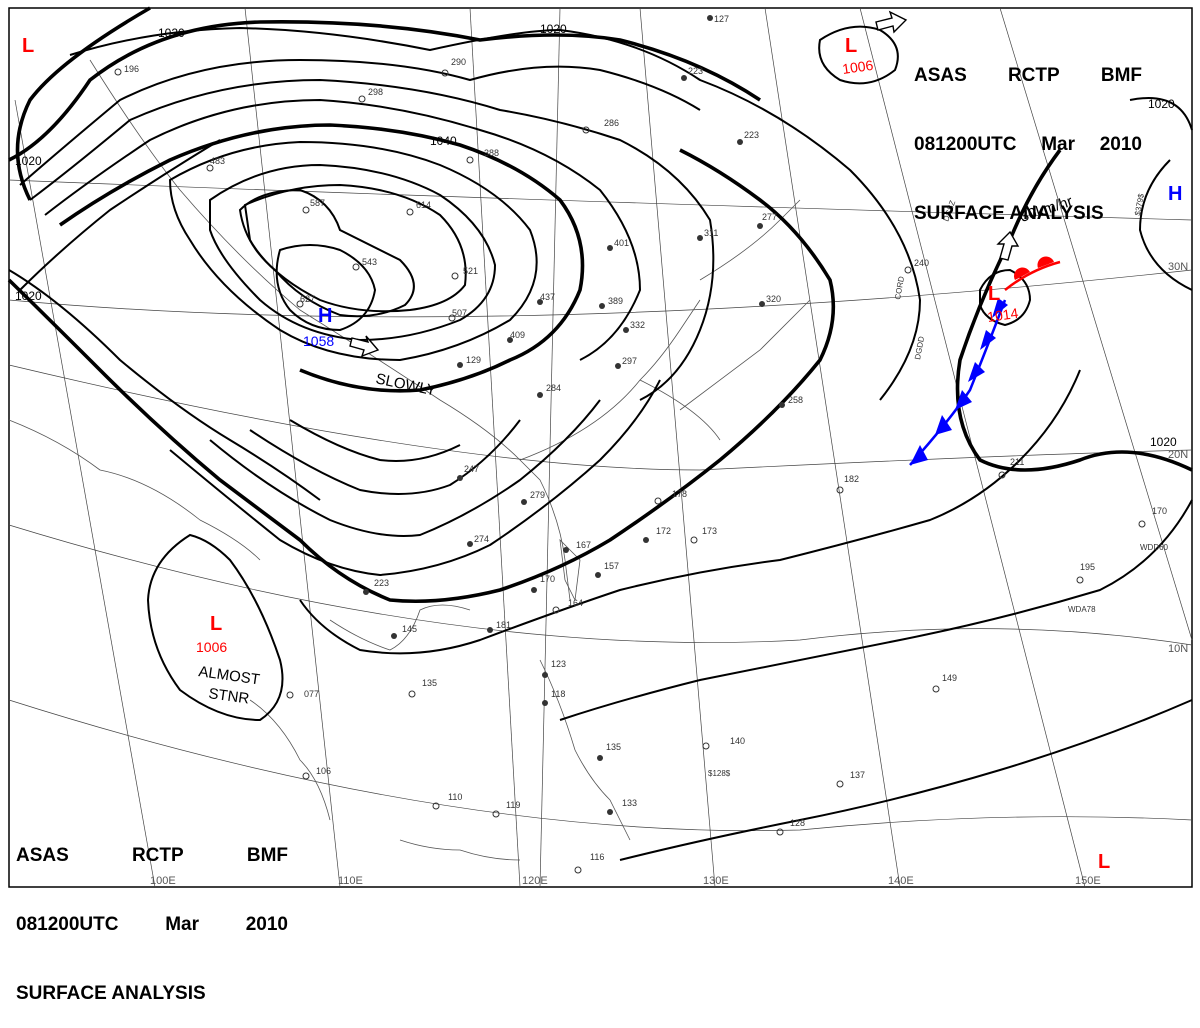 The image size is (1200, 1028). Describe the element at coordinates (1085, 573) in the screenshot. I see `station-plot: 195` at that location.